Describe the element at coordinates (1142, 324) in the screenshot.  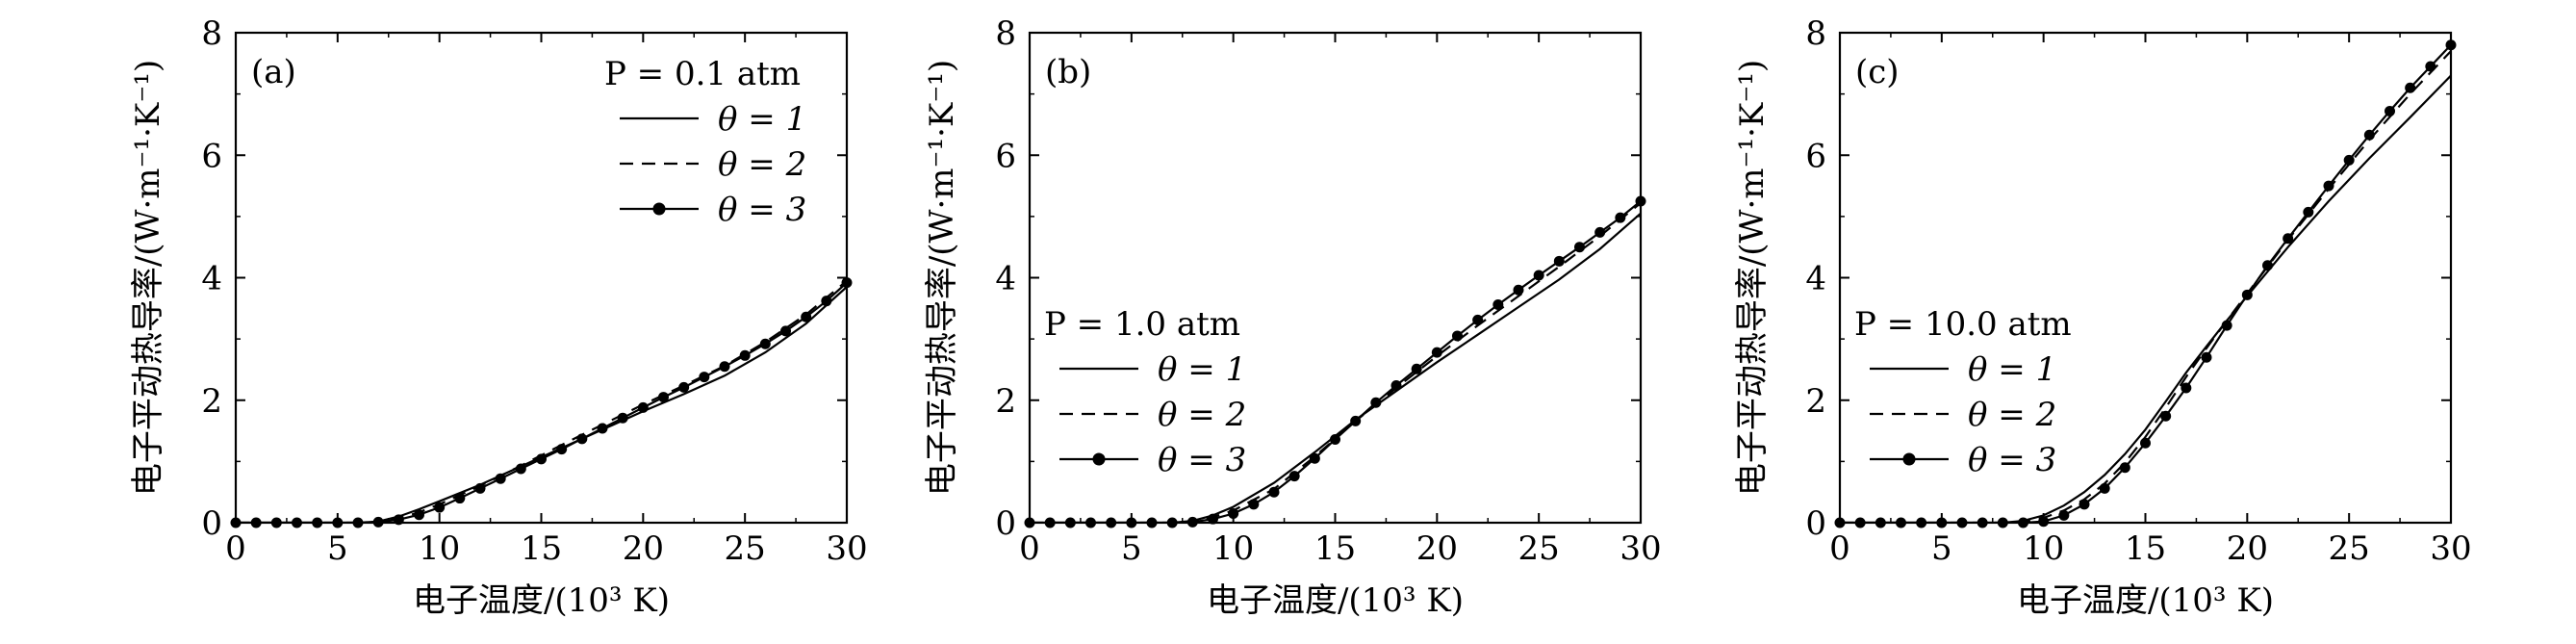
I see `legend-title: P = 1.0 atm` at that location.